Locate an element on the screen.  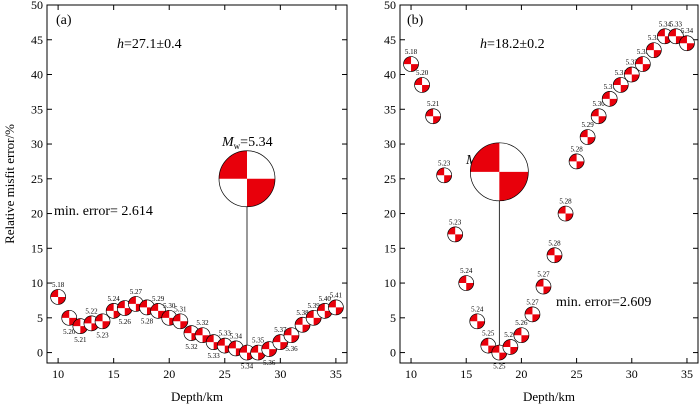
depth-symbol: h is located at coordinates (120, 44).